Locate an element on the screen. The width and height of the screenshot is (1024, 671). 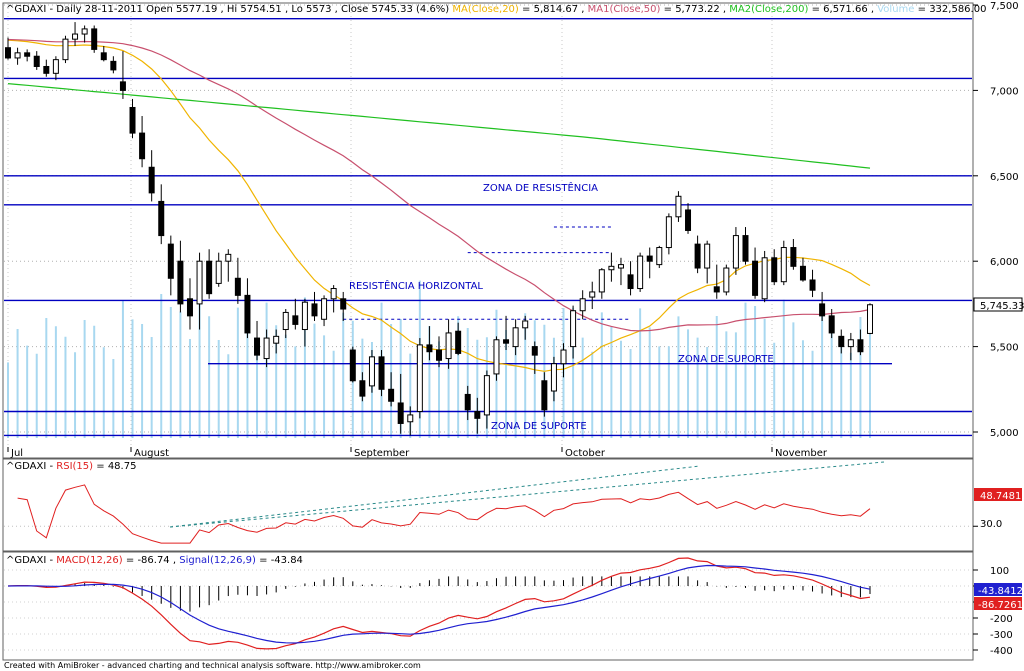
month-label: September is located at coordinates (382, 453).